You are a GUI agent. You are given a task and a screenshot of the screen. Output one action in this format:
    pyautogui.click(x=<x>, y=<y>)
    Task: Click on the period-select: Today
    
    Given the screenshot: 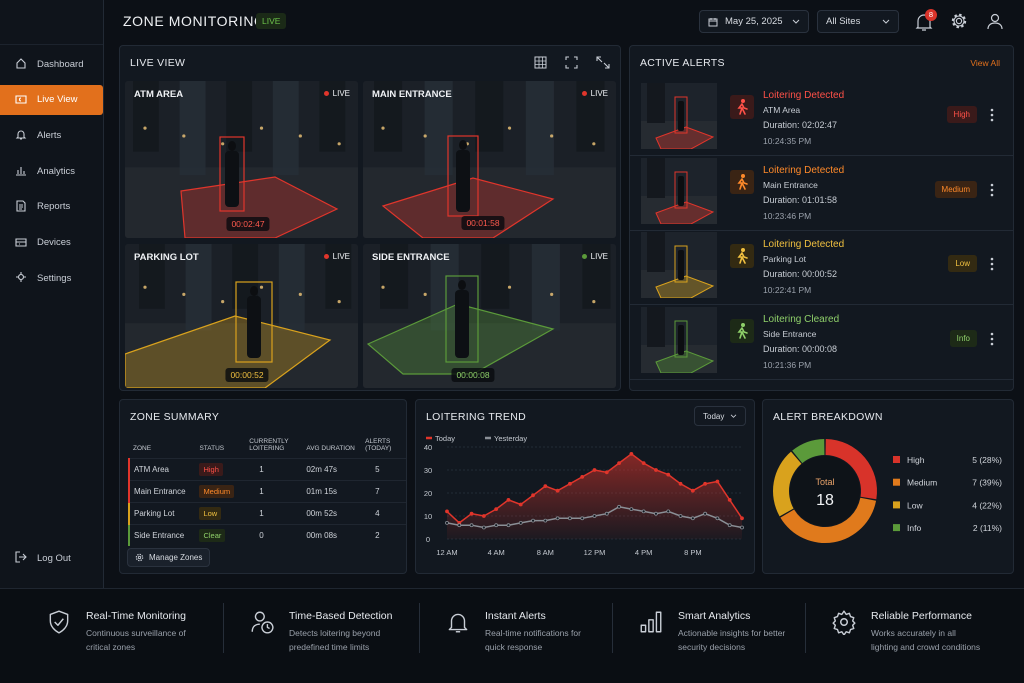 What is the action you would take?
    pyautogui.click(x=720, y=416)
    